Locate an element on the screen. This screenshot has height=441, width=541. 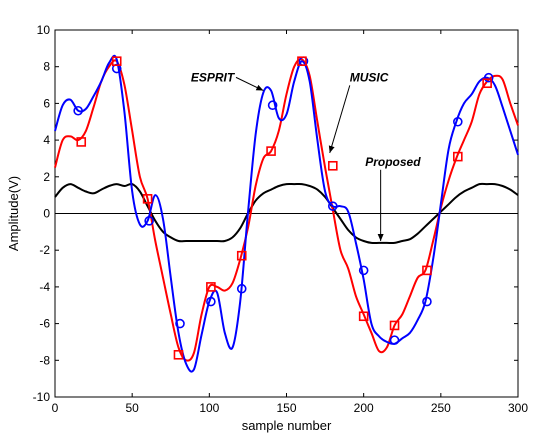
y-tick-label: 6 is located at coordinates (46, 103).